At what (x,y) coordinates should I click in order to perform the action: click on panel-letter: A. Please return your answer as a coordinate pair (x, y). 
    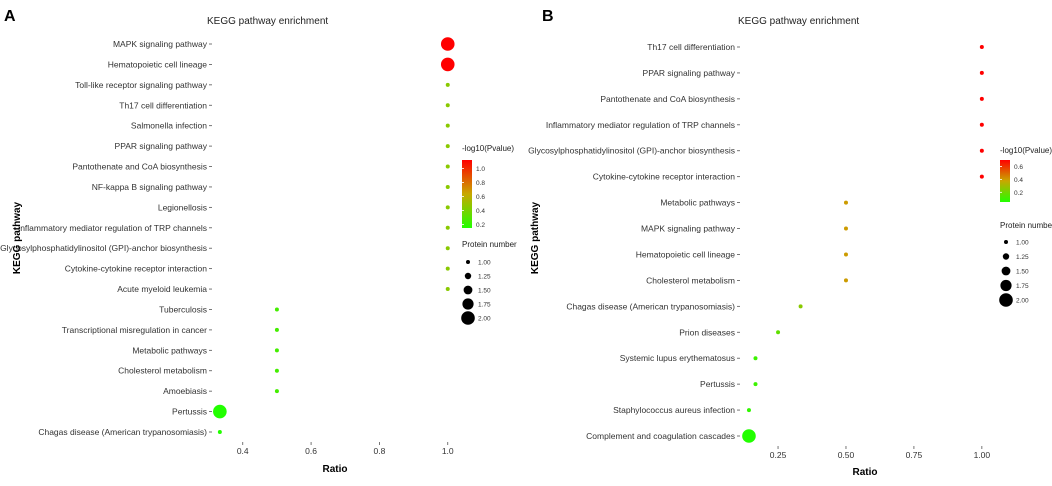
    Looking at the image, I should click on (10, 16).